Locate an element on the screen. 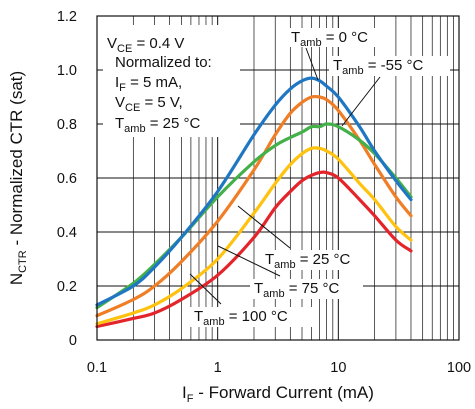 The height and width of the screenshot is (409, 475). condition-line: IF = 5 mA, is located at coordinates (148, 84).